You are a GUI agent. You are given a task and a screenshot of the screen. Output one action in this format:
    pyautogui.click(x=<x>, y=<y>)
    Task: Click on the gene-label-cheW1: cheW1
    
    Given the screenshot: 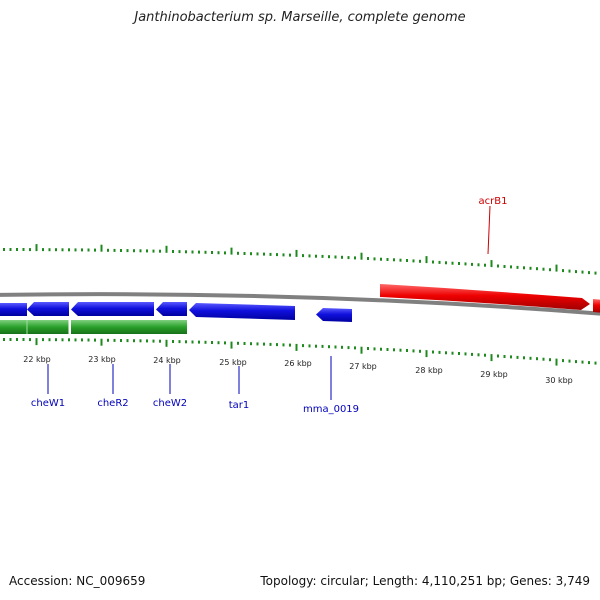 What is the action you would take?
    pyautogui.click(x=48, y=403)
    